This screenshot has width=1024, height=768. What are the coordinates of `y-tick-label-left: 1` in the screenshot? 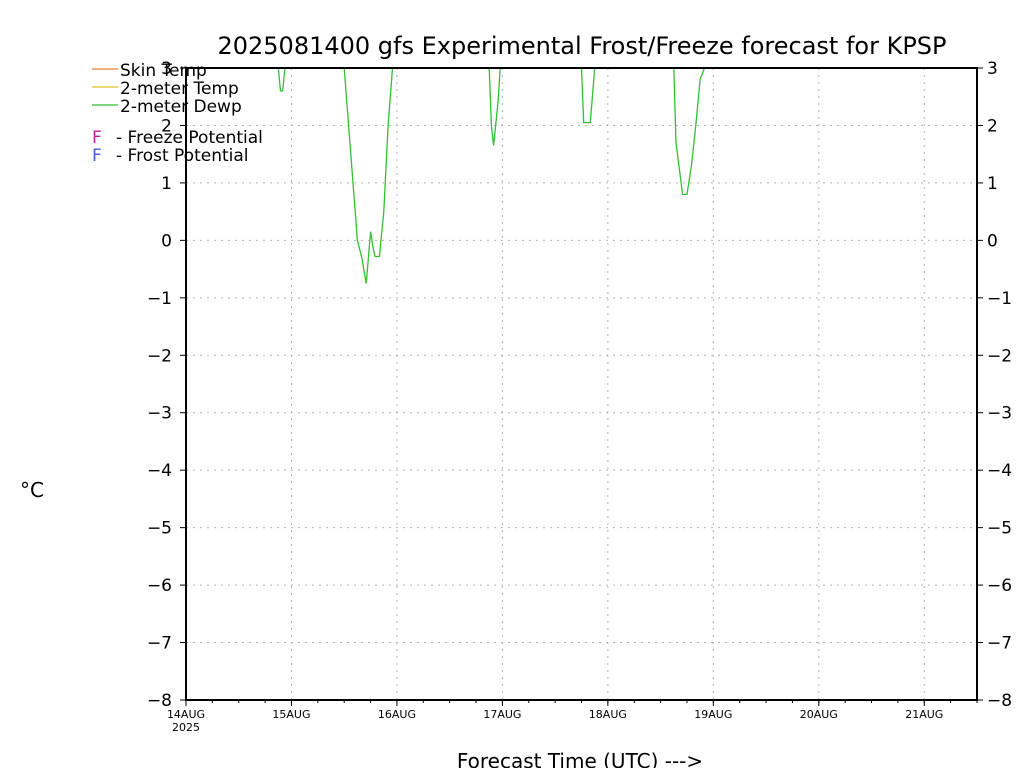 It's located at (166, 184).